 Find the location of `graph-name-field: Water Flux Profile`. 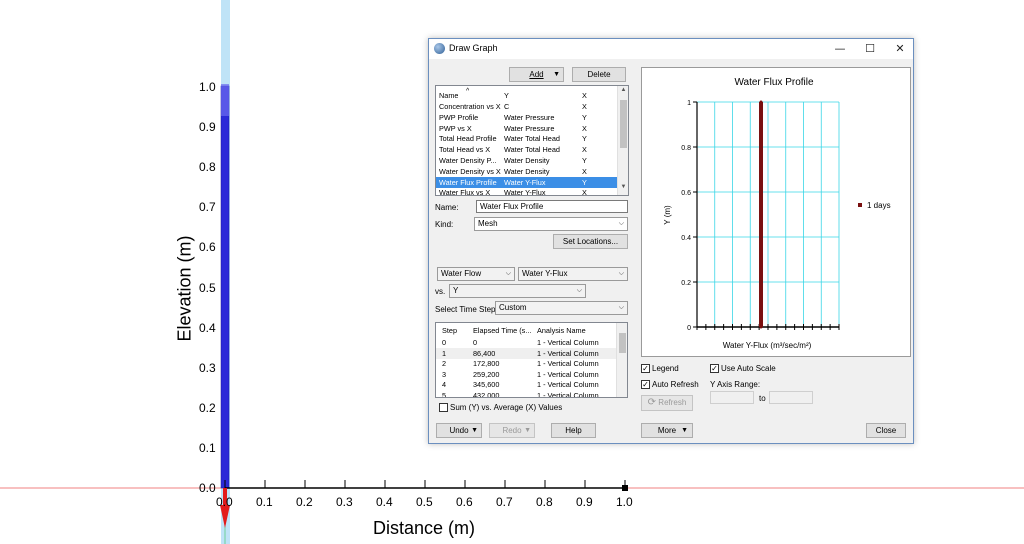

graph-name-field: Water Flux Profile is located at coordinates (552, 206).